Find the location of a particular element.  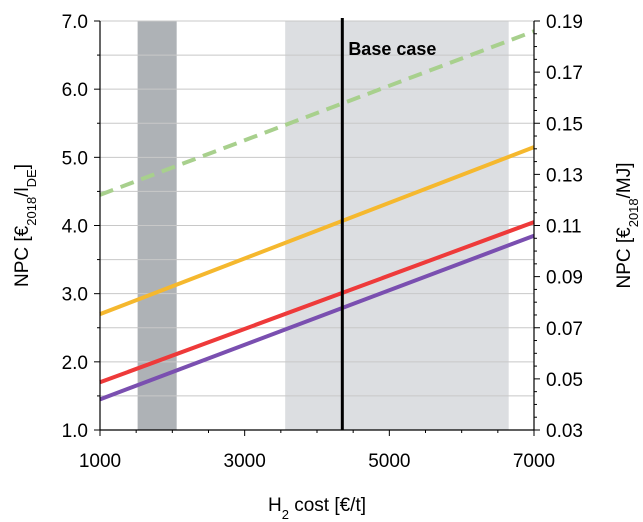

x-tick-label: 1000 is located at coordinates (100, 461).